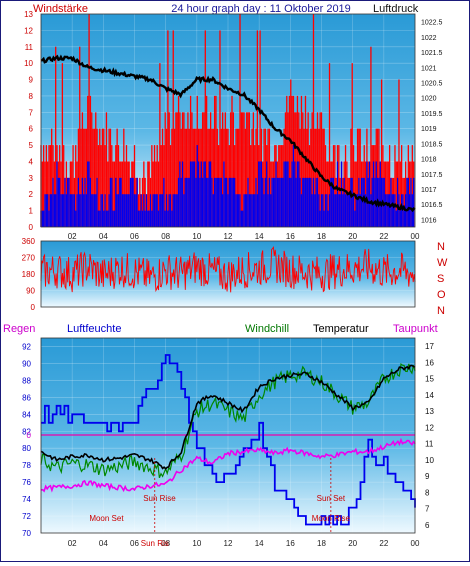  Describe the element at coordinates (26, 482) in the screenshot. I see `humidity-y-tick-label: 76` at that location.